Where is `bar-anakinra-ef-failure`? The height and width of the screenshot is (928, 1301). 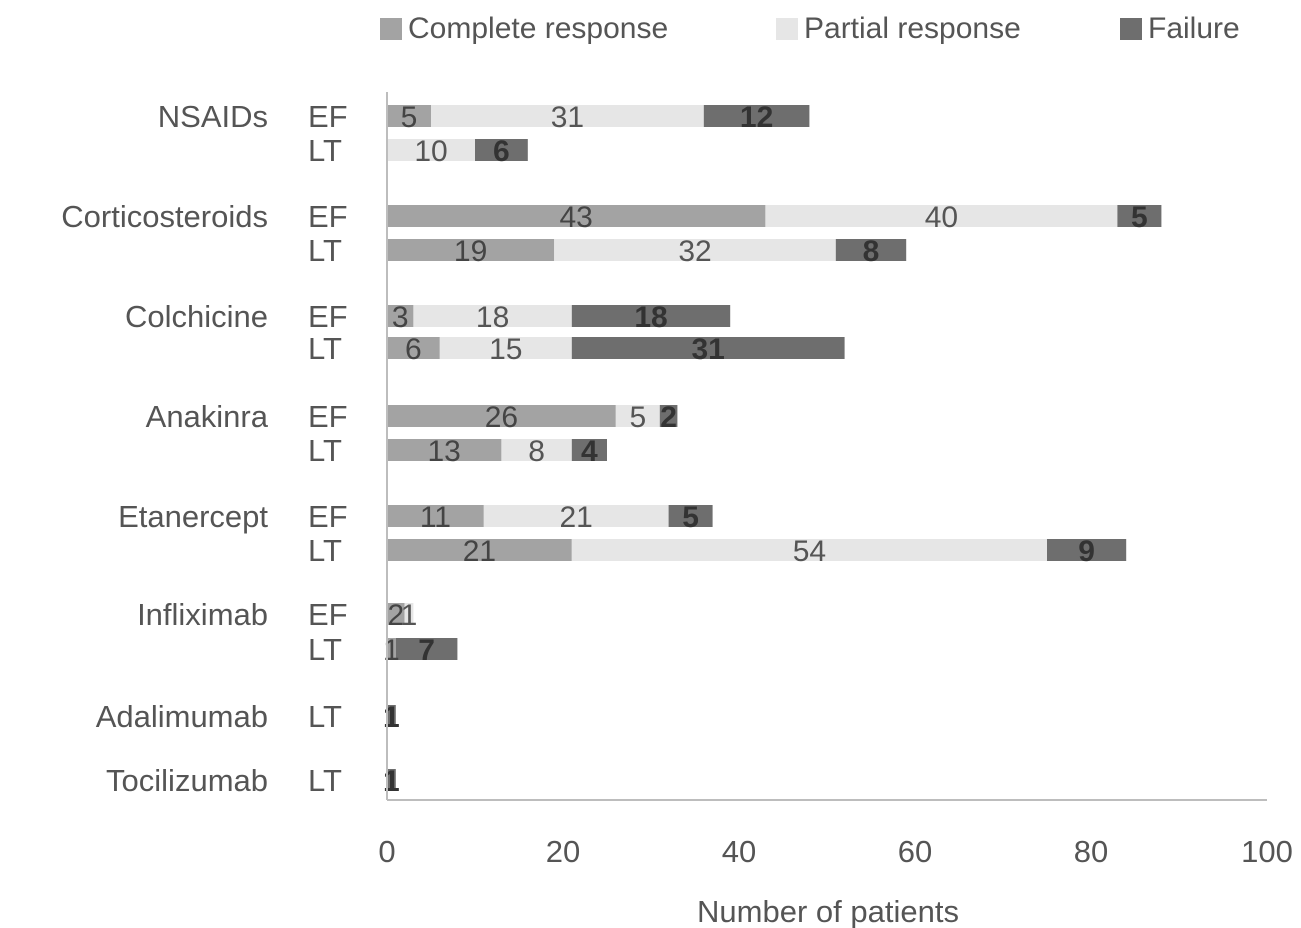 bar-anakinra-ef-failure is located at coordinates (668, 416).